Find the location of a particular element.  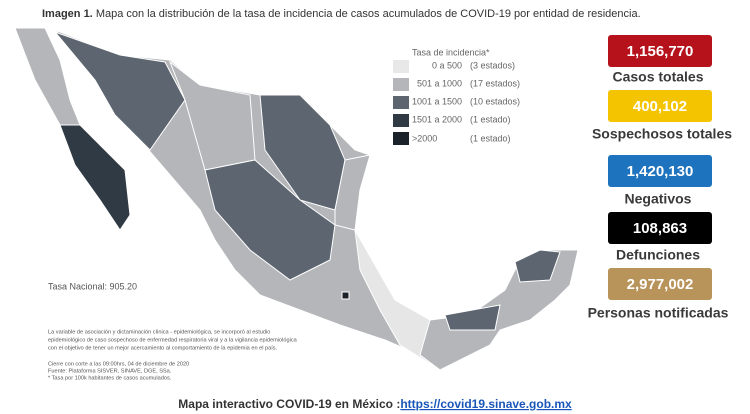

map-sonora is located at coordinates (119, 90).